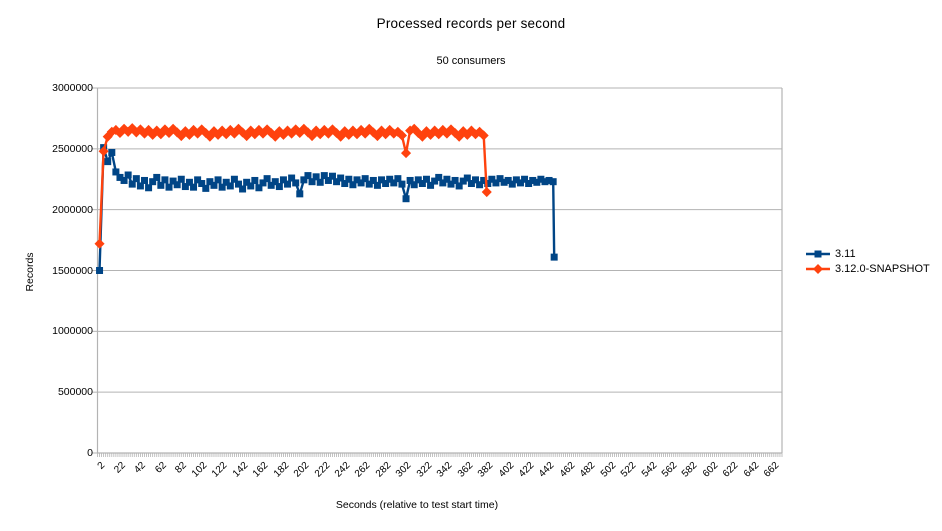  What do you see at coordinates (868, 268) in the screenshot?
I see `legend-entry-3.12.0-SNAPSHOT: 3.12.0-SNAPSHOT` at bounding box center [868, 268].